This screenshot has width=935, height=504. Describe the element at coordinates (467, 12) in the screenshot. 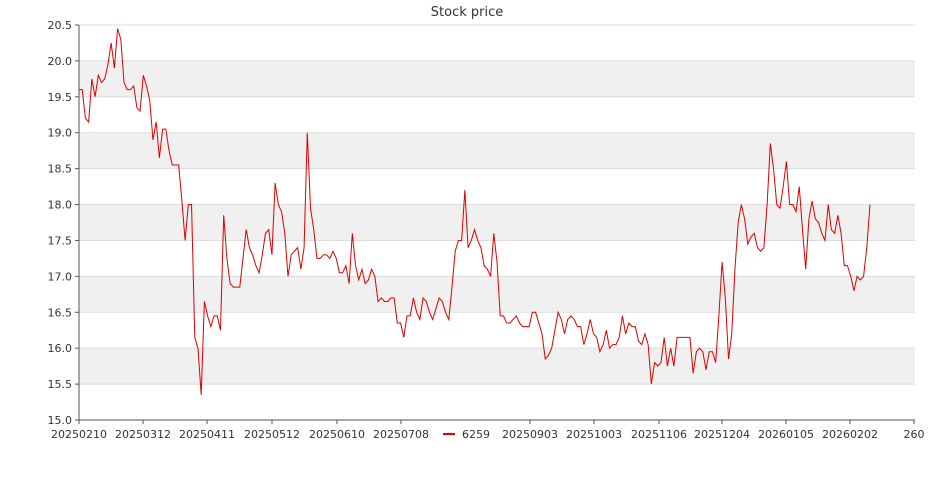

I see `chart-title: Stock price` at that location.